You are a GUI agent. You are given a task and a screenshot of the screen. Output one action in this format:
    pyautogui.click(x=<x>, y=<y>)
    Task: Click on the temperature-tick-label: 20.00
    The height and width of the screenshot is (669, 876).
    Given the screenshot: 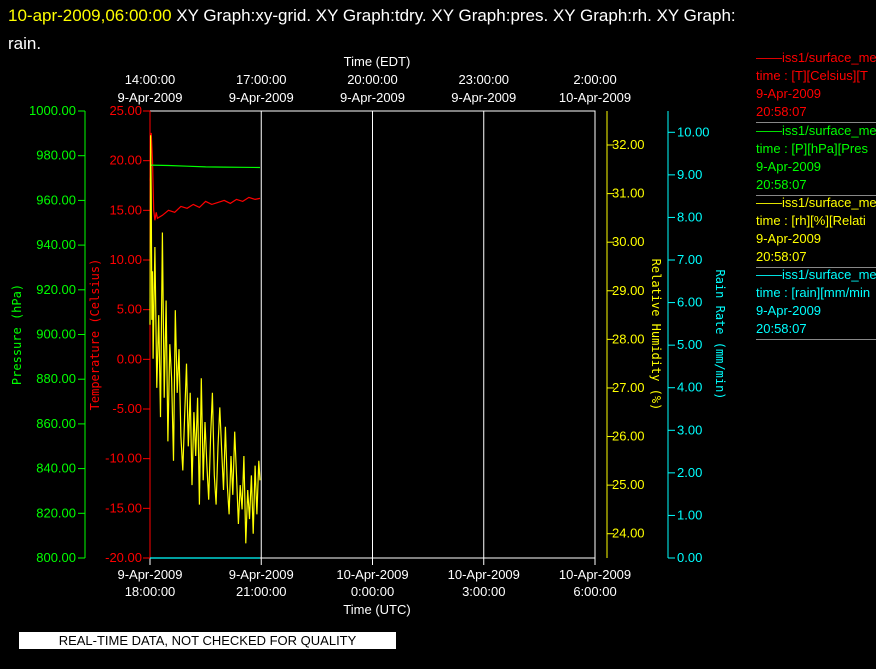 What is the action you would take?
    pyautogui.click(x=125, y=160)
    